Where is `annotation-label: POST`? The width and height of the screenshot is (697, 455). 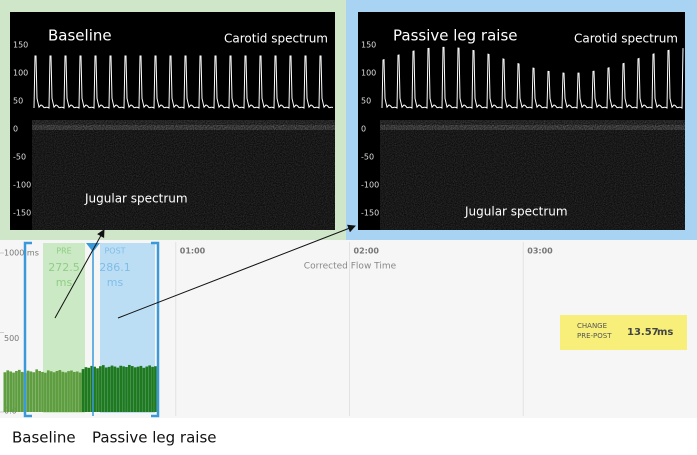 annotation-label: POST is located at coordinates (114, 251).